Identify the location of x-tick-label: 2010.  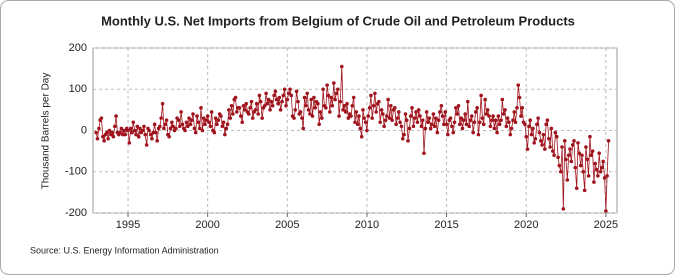
(367, 225).